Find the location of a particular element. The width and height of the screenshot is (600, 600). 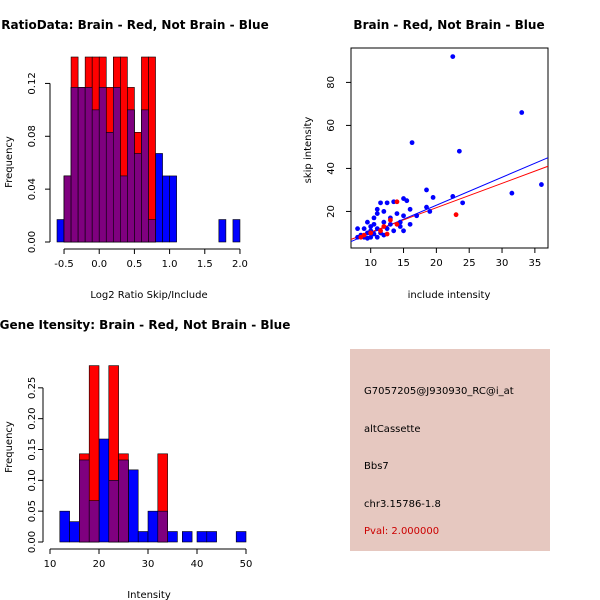

intensity-scatter-axes: 10 15 20 25 30 35 20 40 60 80 is located at coordinates (433, 172).